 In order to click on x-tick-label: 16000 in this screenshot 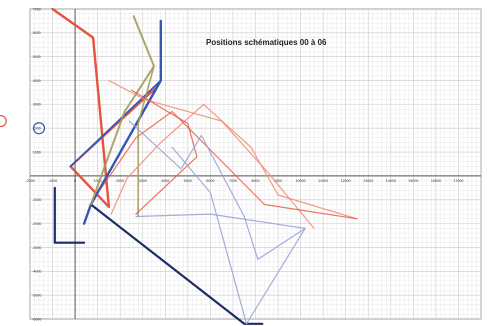, I will do `click(436, 181)`.